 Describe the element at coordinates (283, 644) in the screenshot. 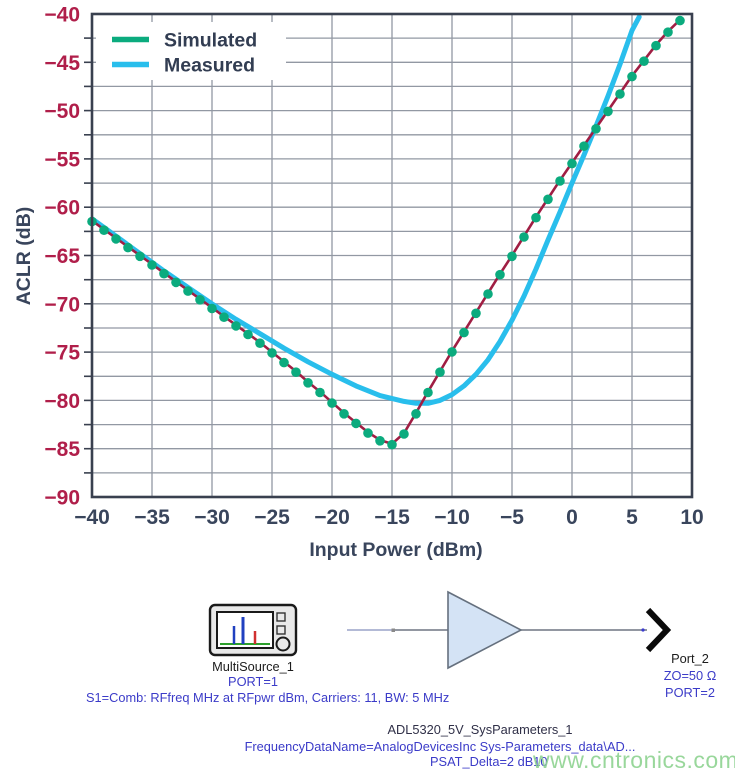

I see `instrument-knob` at that location.